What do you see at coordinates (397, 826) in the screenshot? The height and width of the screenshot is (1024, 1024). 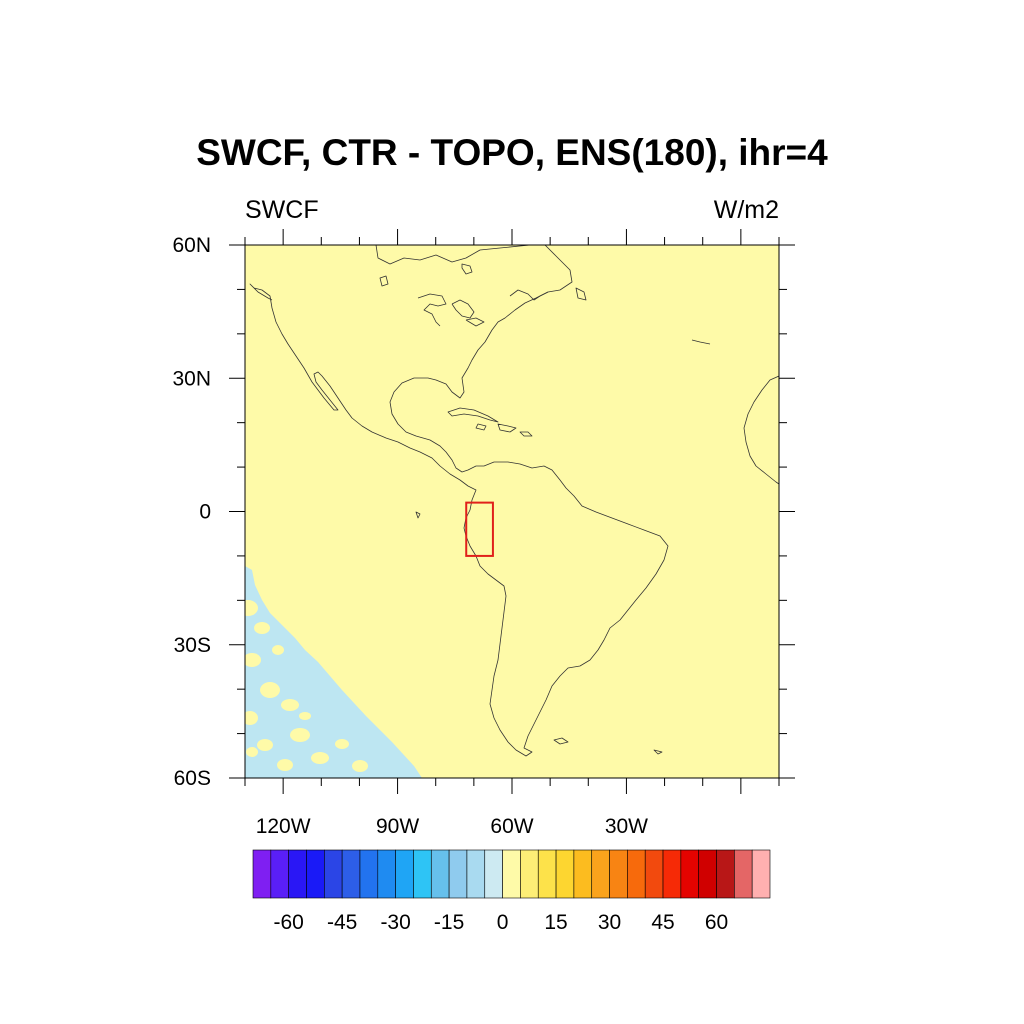 I see `lon-label: 90W` at bounding box center [397, 826].